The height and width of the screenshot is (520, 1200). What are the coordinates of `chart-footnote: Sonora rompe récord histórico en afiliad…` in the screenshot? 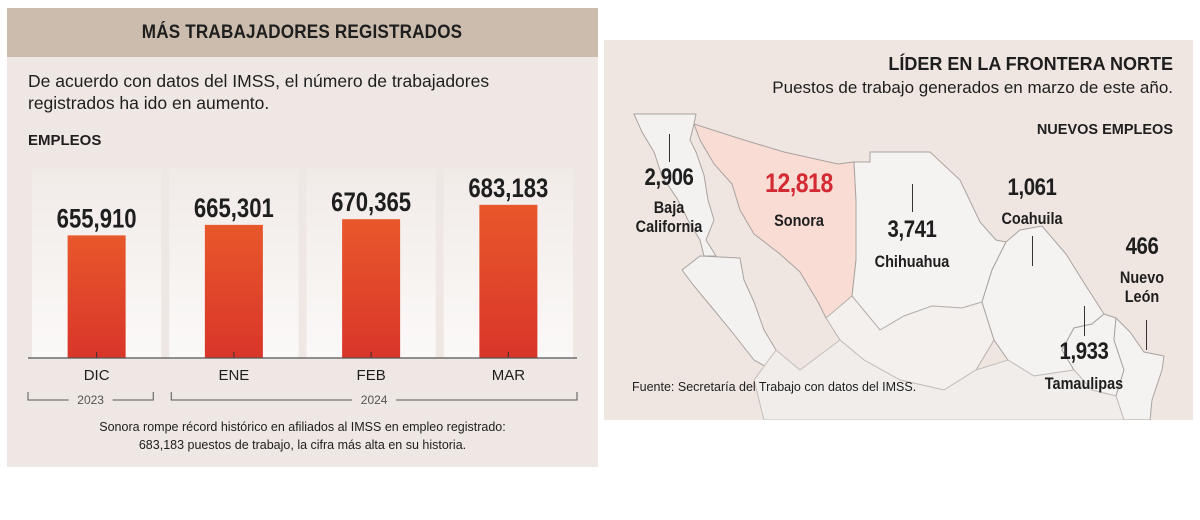 It's located at (302, 436).